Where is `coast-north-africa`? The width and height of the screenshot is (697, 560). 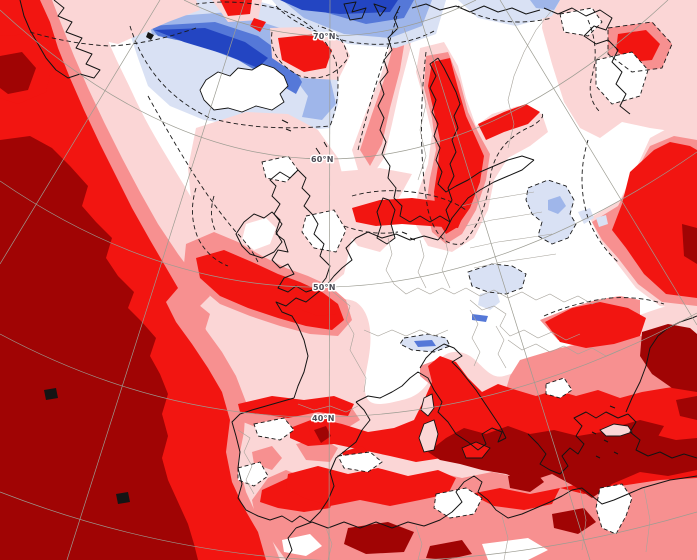
coast-north-africa is located at coordinates (496, 502).